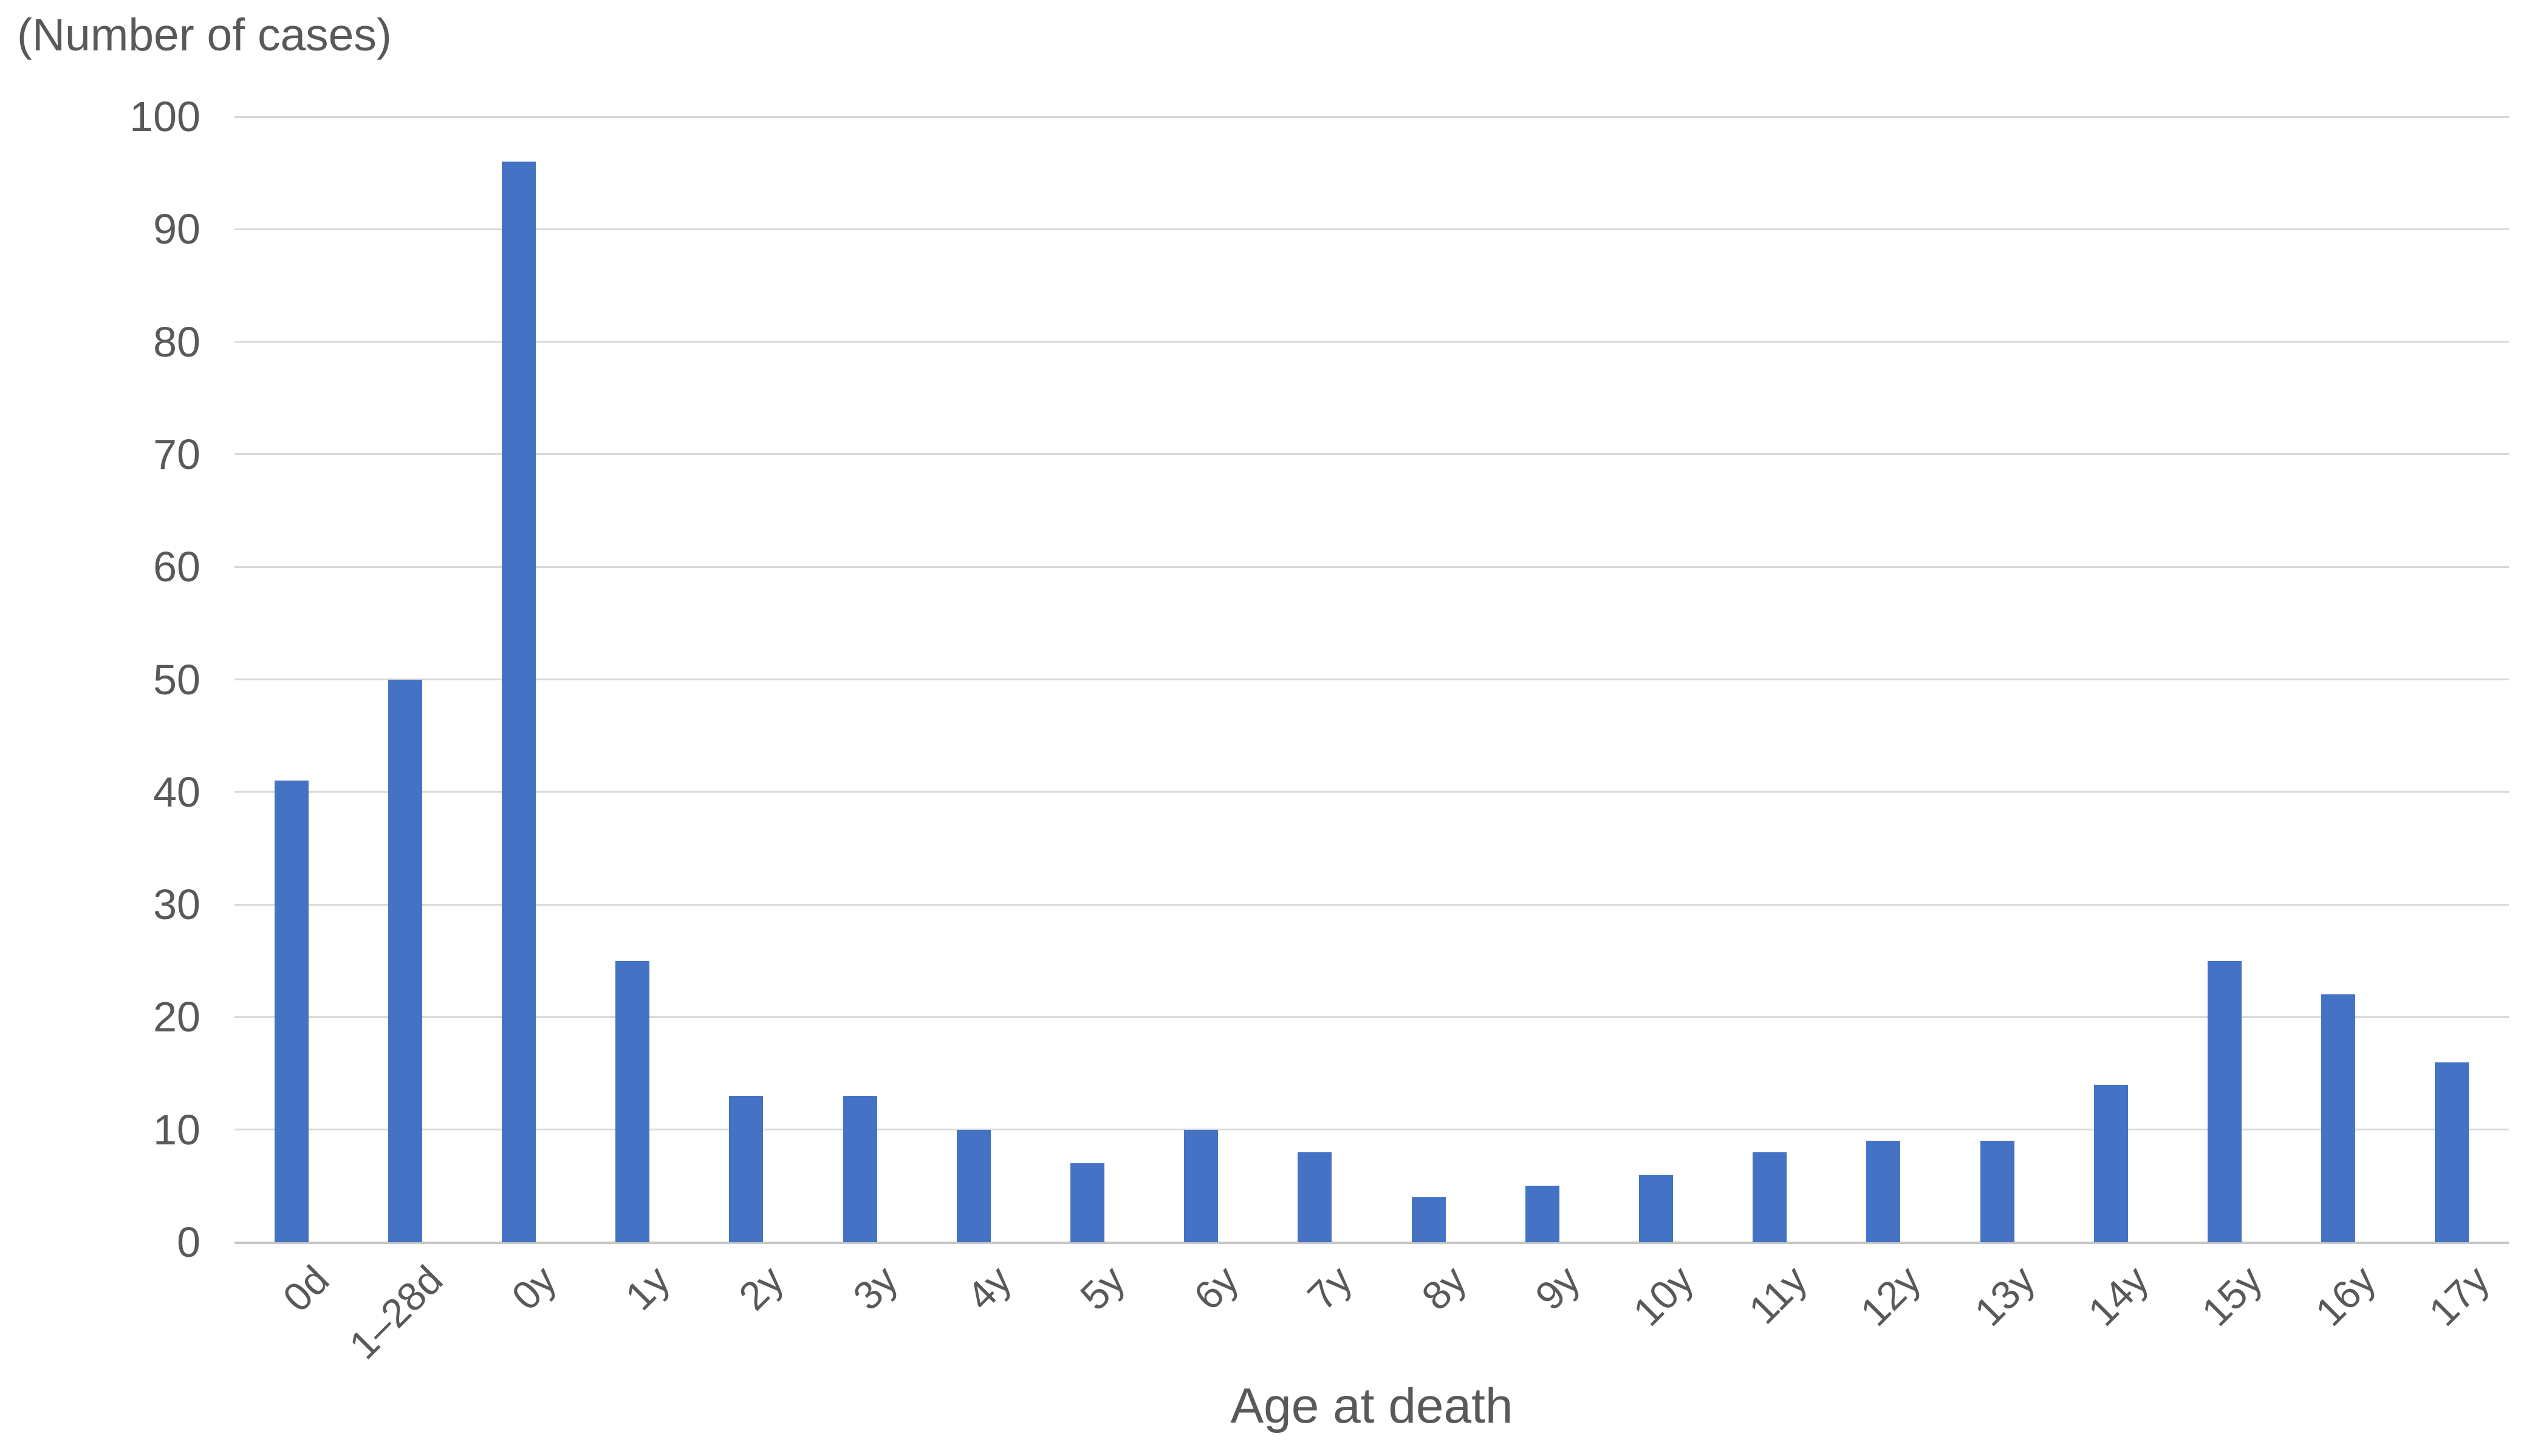 The width and height of the screenshot is (2532, 1456). Describe the element at coordinates (1102, 1288) in the screenshot. I see `x-tick-label-5y: 5y` at that location.